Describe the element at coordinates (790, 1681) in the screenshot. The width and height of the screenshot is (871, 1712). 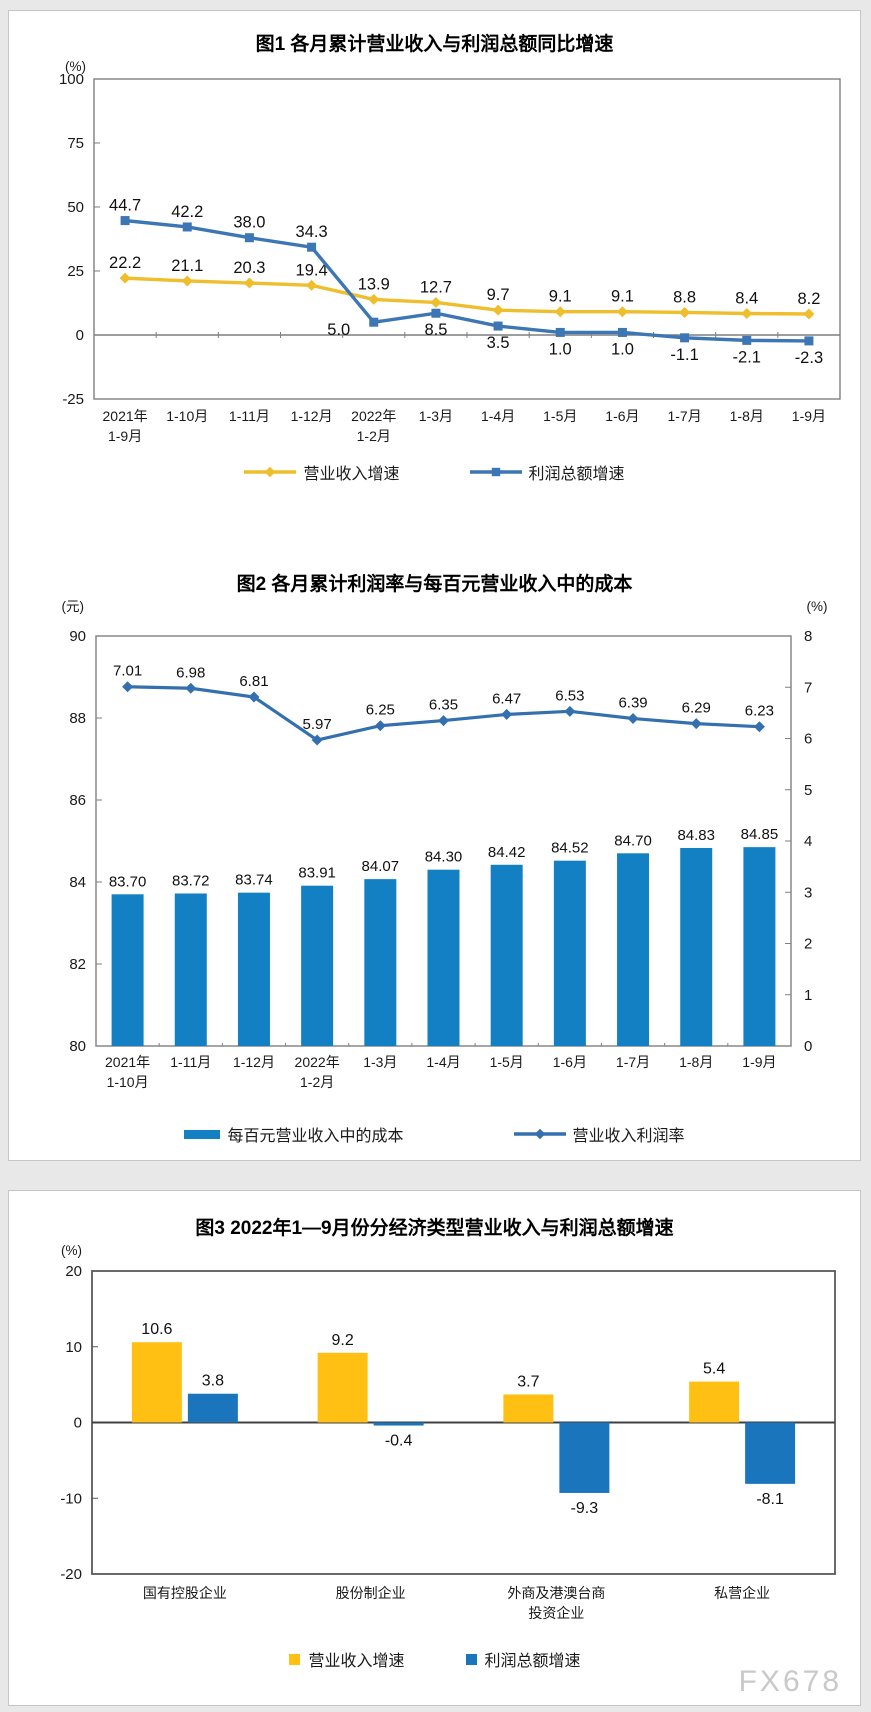
I see `watermark: FX678` at that location.